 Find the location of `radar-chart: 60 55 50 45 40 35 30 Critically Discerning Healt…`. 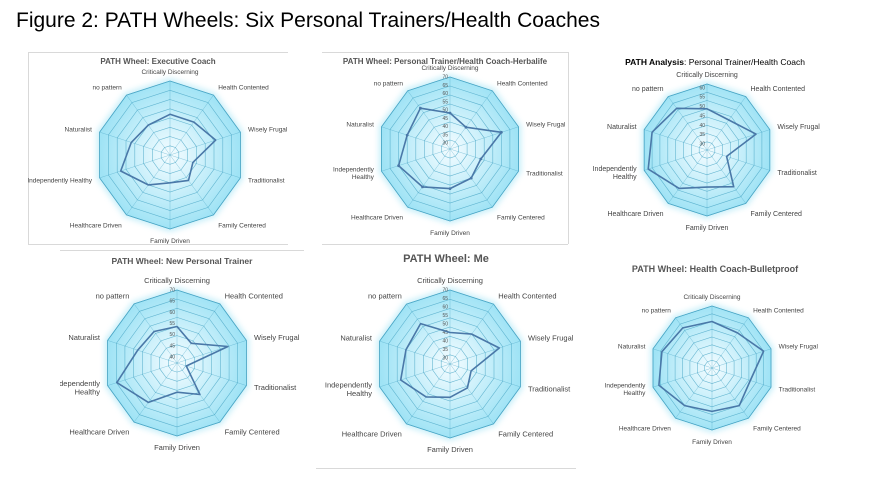

radar-chart: 60 55 50 45 40 35 30 Critically Discerning Healt… is located at coordinates (707, 152).